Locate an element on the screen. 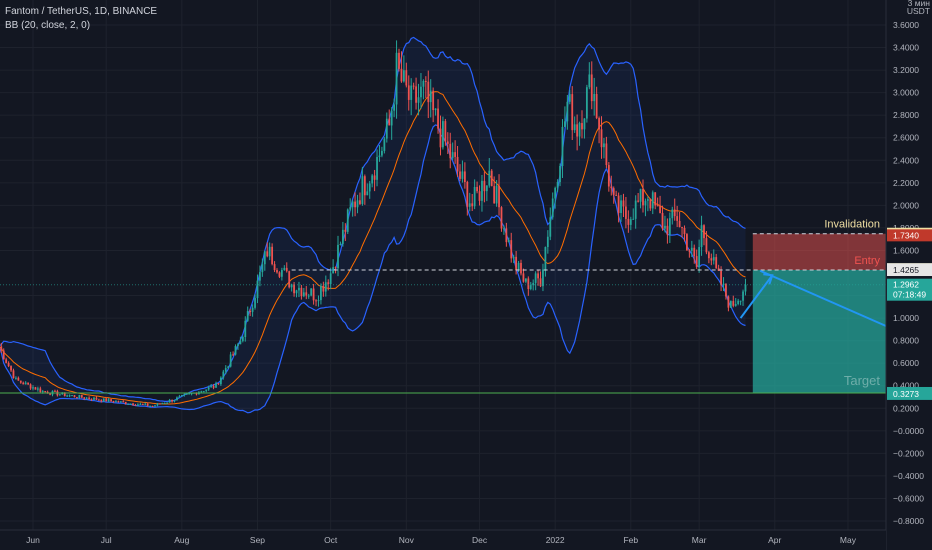 The width and height of the screenshot is (932, 550). indicator-label: BB (20, close, 2, 0) is located at coordinates (48, 25).